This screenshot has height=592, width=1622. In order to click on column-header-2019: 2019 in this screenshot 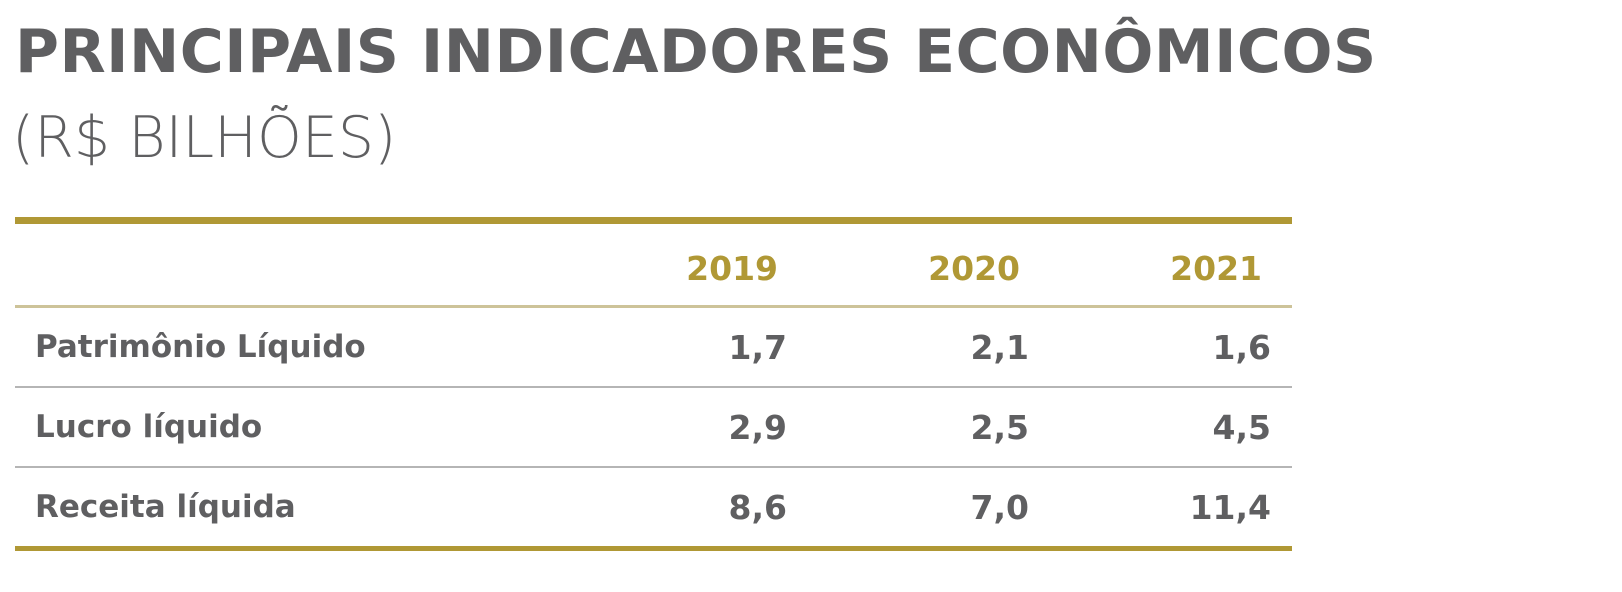, I will do `click(732, 268)`.